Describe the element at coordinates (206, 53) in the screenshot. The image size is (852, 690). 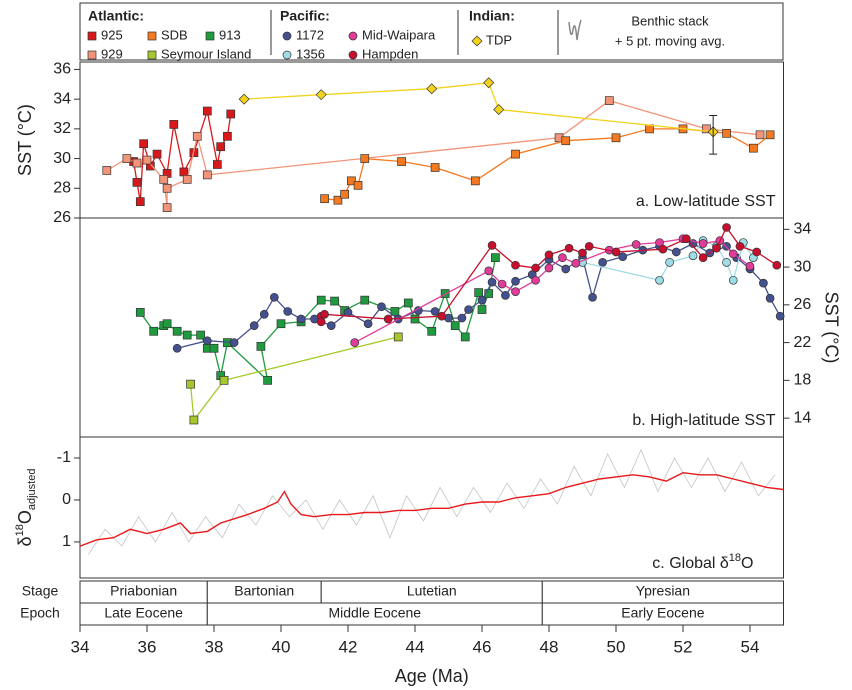
I see `legend-label: Seymour Island` at that location.